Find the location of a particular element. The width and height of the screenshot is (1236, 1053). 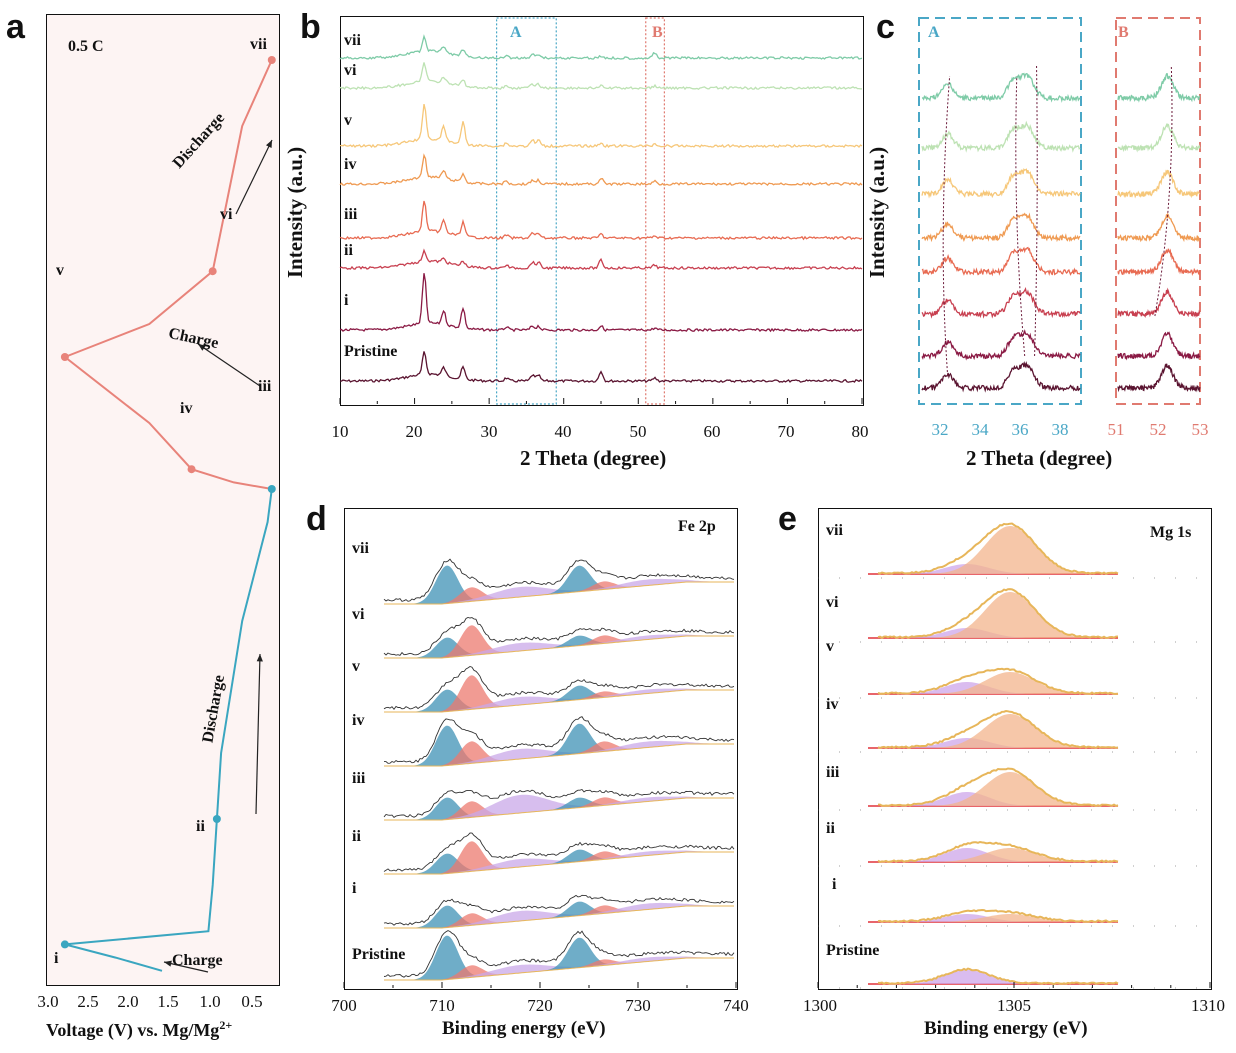

zoom-trace-b-Pristine is located at coordinates (1159, 378).